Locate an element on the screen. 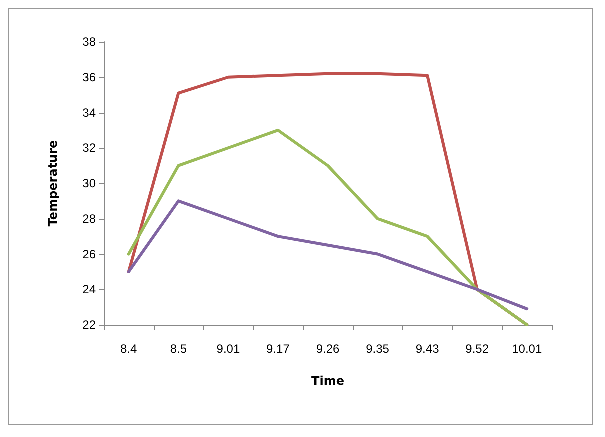 The width and height of the screenshot is (605, 437). x-tick-label: 9.52 is located at coordinates (478, 349).